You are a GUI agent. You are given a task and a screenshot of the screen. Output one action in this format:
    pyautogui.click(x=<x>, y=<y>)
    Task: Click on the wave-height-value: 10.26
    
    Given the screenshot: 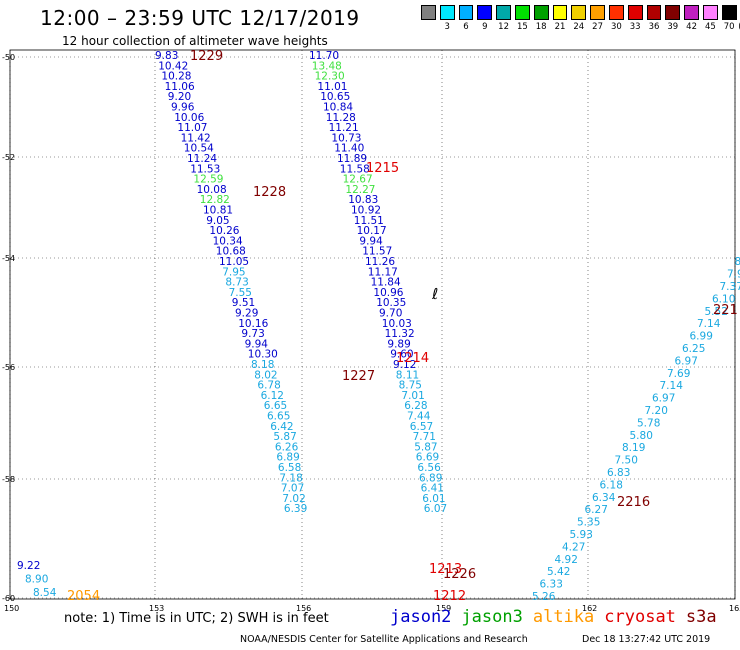 What is the action you would take?
    pyautogui.click(x=224, y=231)
    